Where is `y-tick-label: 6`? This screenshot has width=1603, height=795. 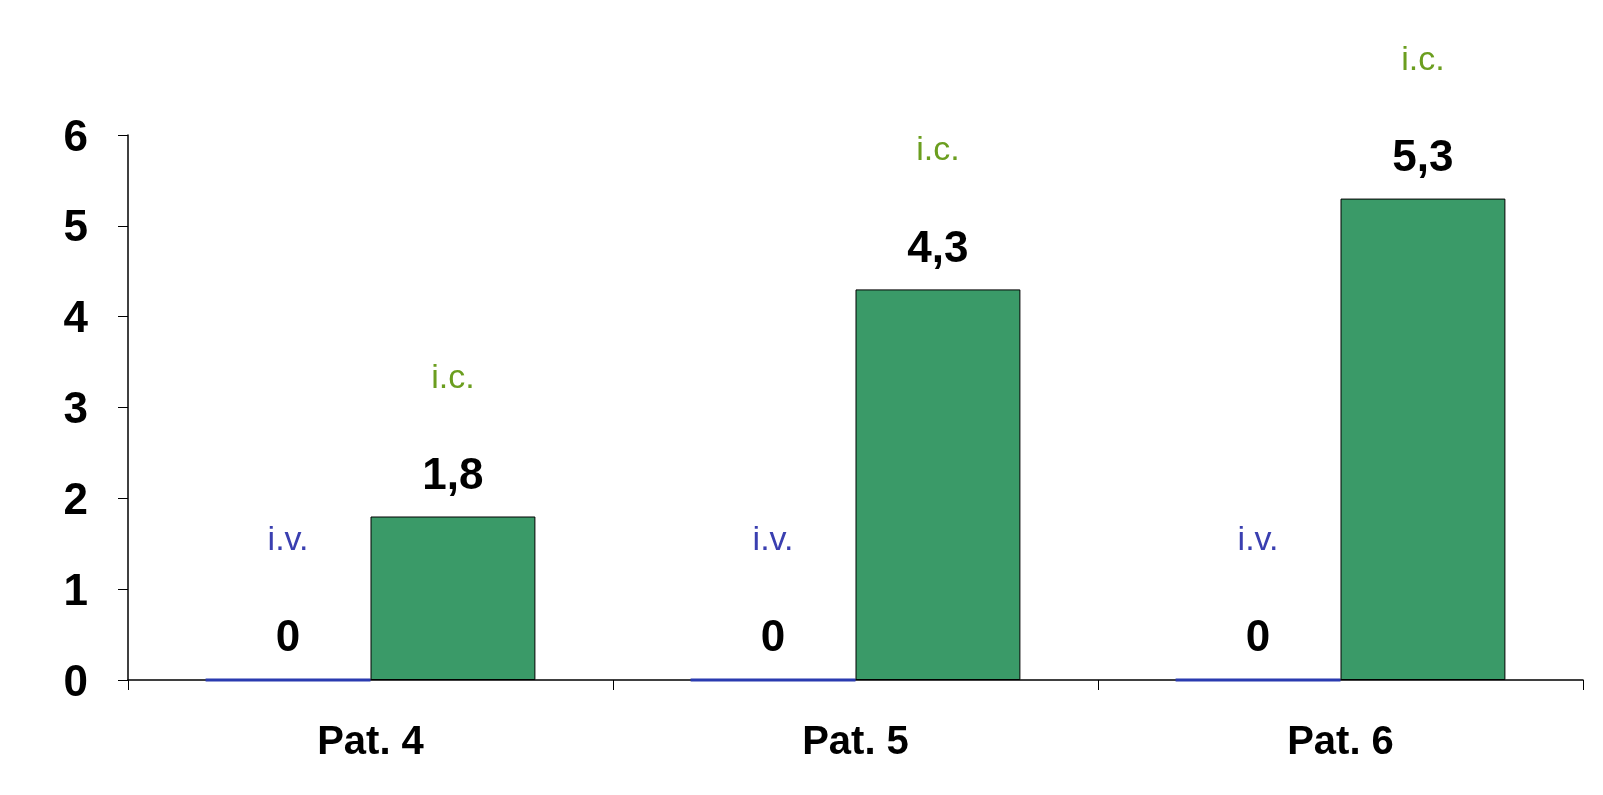 y-tick-label: 6 is located at coordinates (75, 135).